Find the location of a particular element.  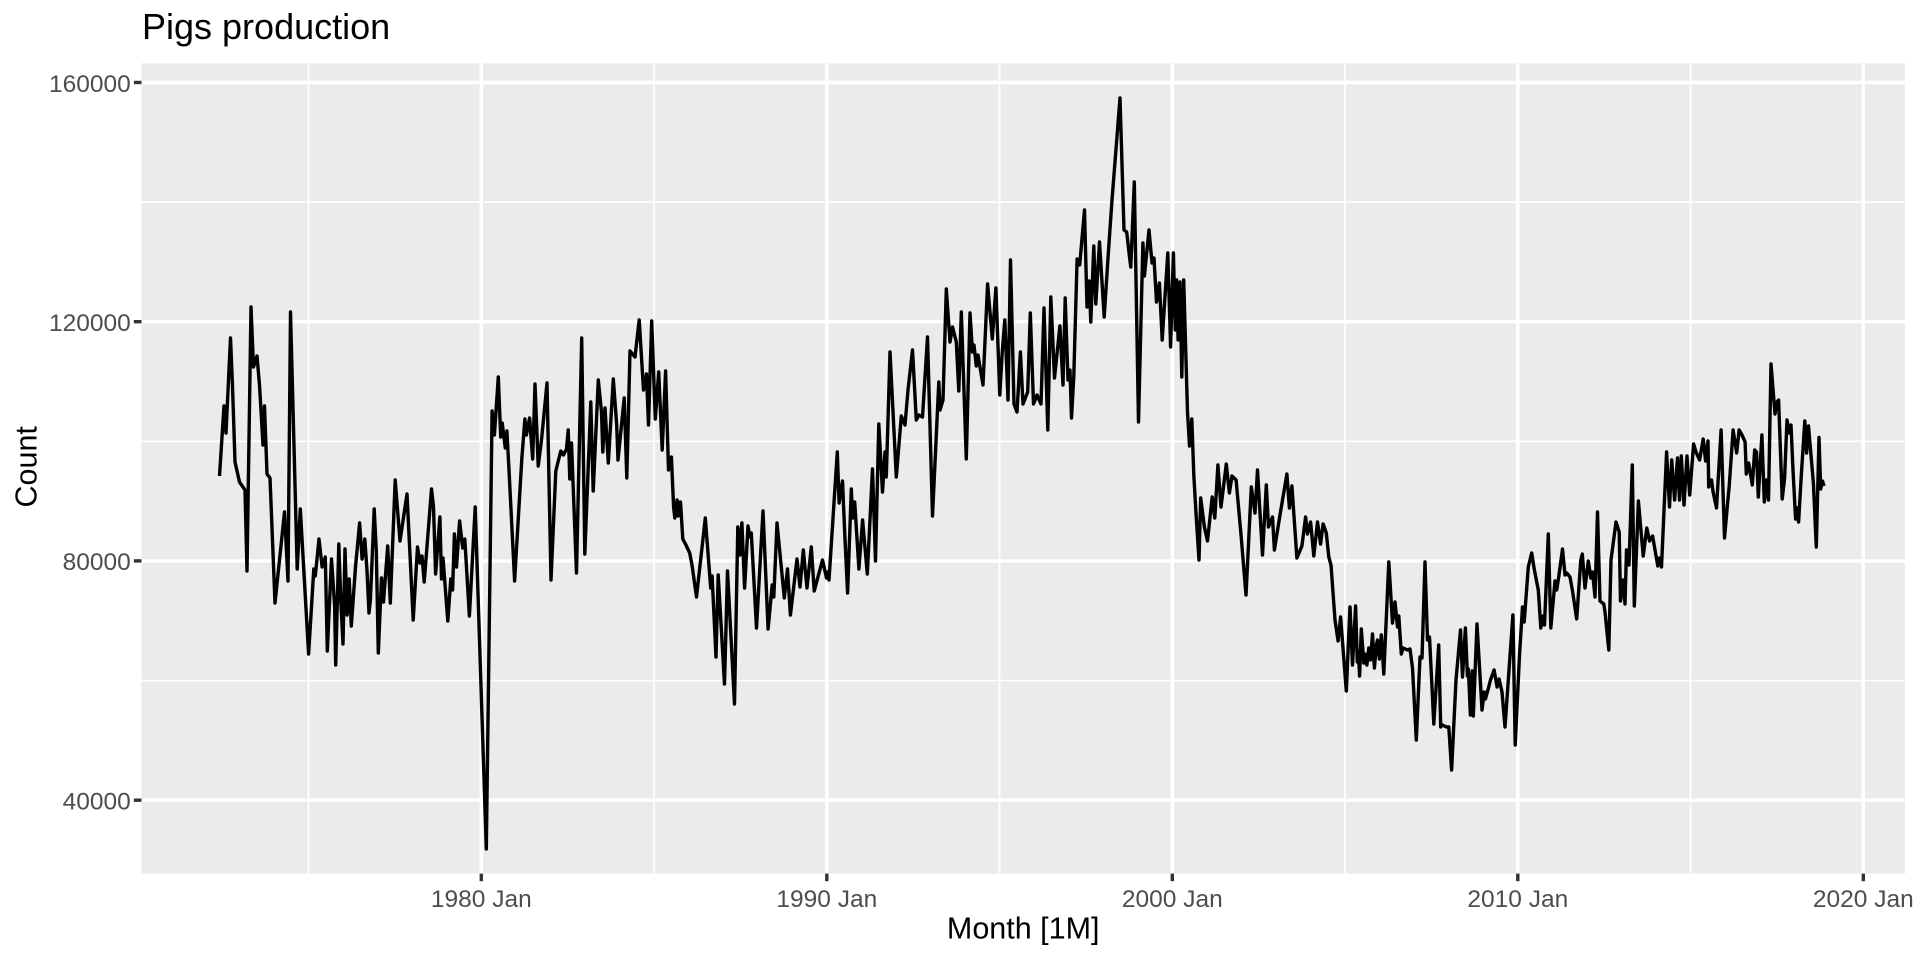

svg-text: 2020 Jan is located at coordinates (1863, 899).